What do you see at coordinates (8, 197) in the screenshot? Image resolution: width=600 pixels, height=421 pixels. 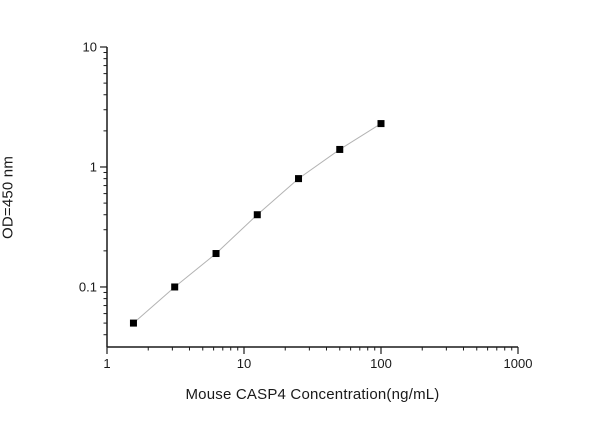 I see `y-axis-label: OD=450 nm` at bounding box center [8, 197].